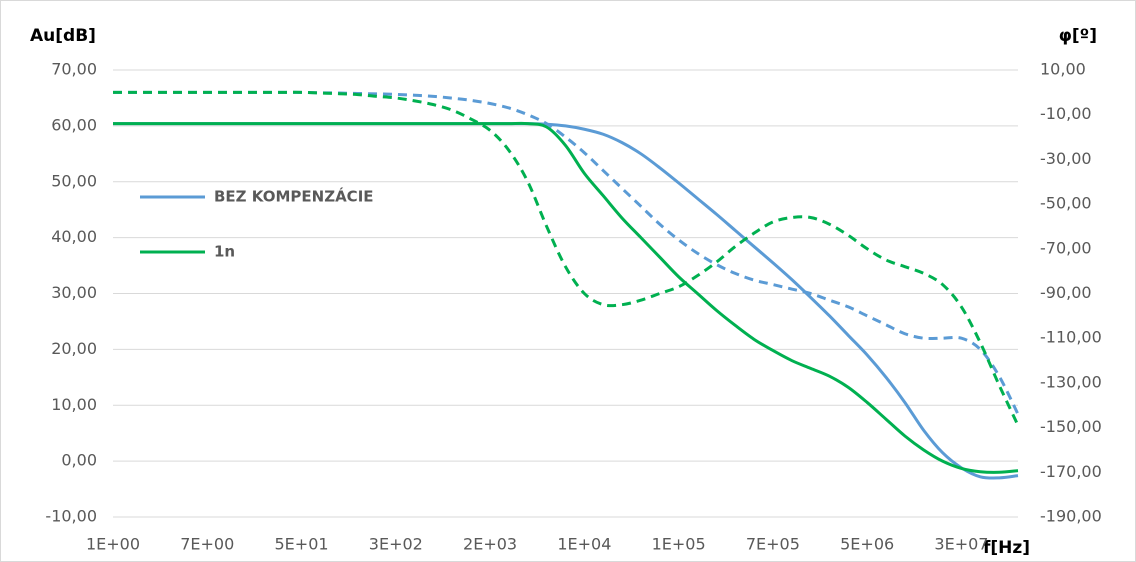 Image resolution: width=1136 pixels, height=562 pixels. Describe the element at coordinates (224, 252) in the screenshot. I see `legend-label: 1n` at that location.